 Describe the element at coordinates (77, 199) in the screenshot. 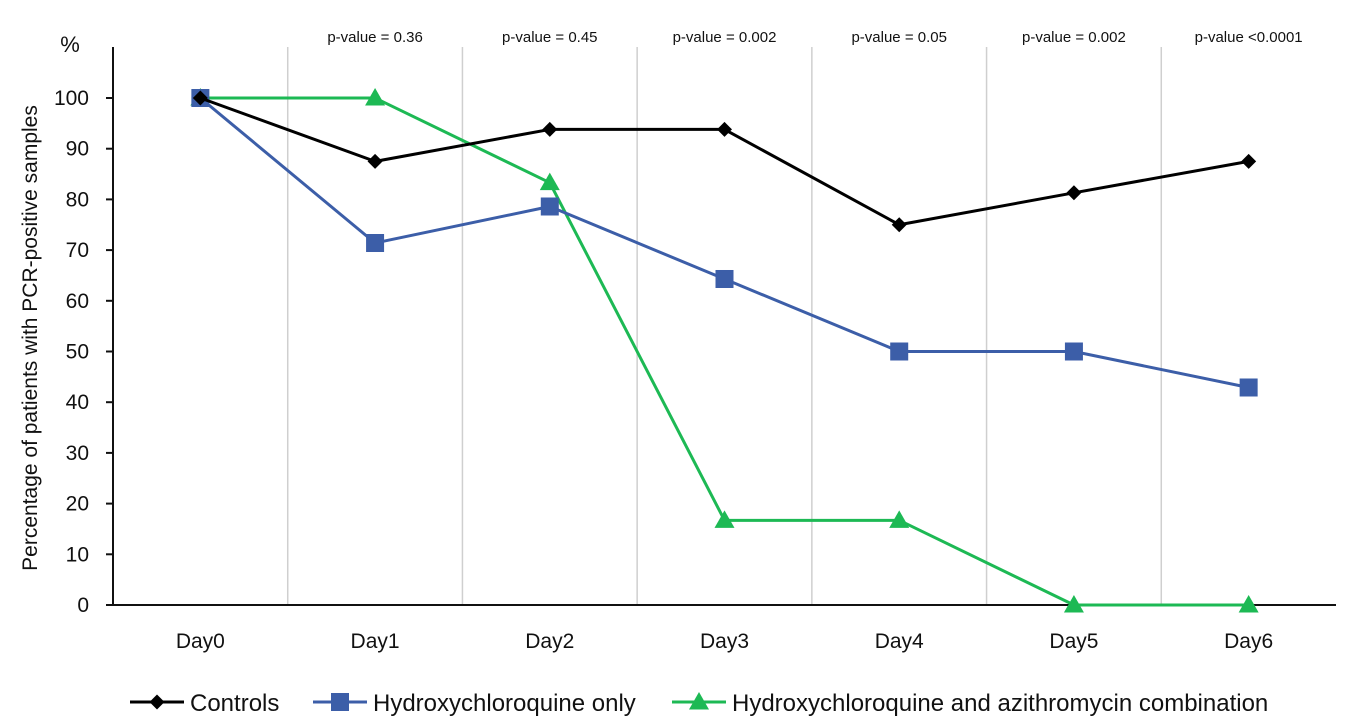

I see `y-tick-label: 80` at that location.